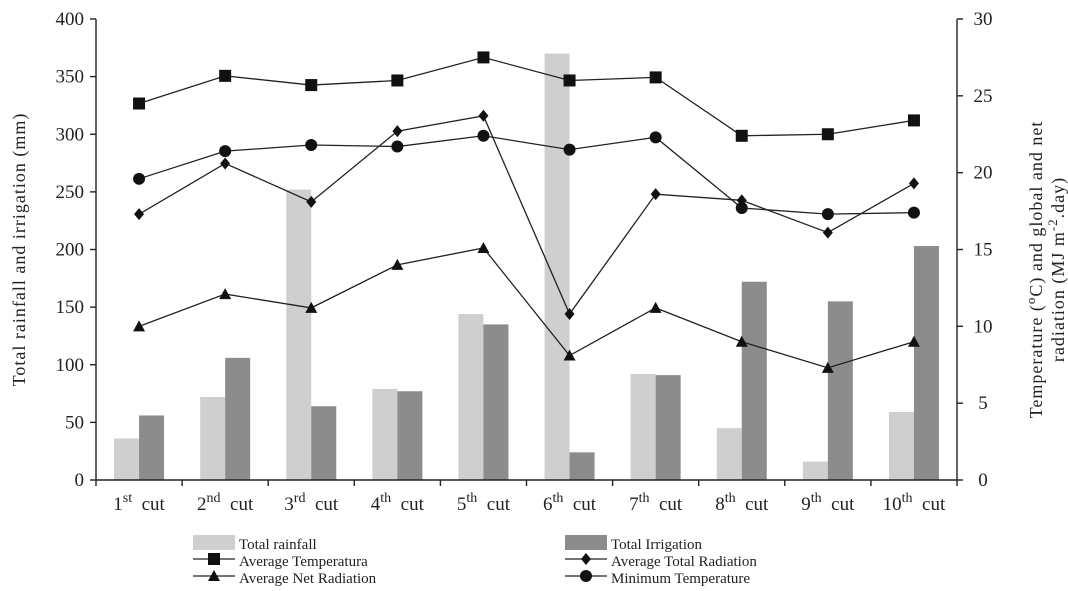 The image size is (1068, 591). I want to click on x-tick-label-8: 8th cut, so click(742, 503).